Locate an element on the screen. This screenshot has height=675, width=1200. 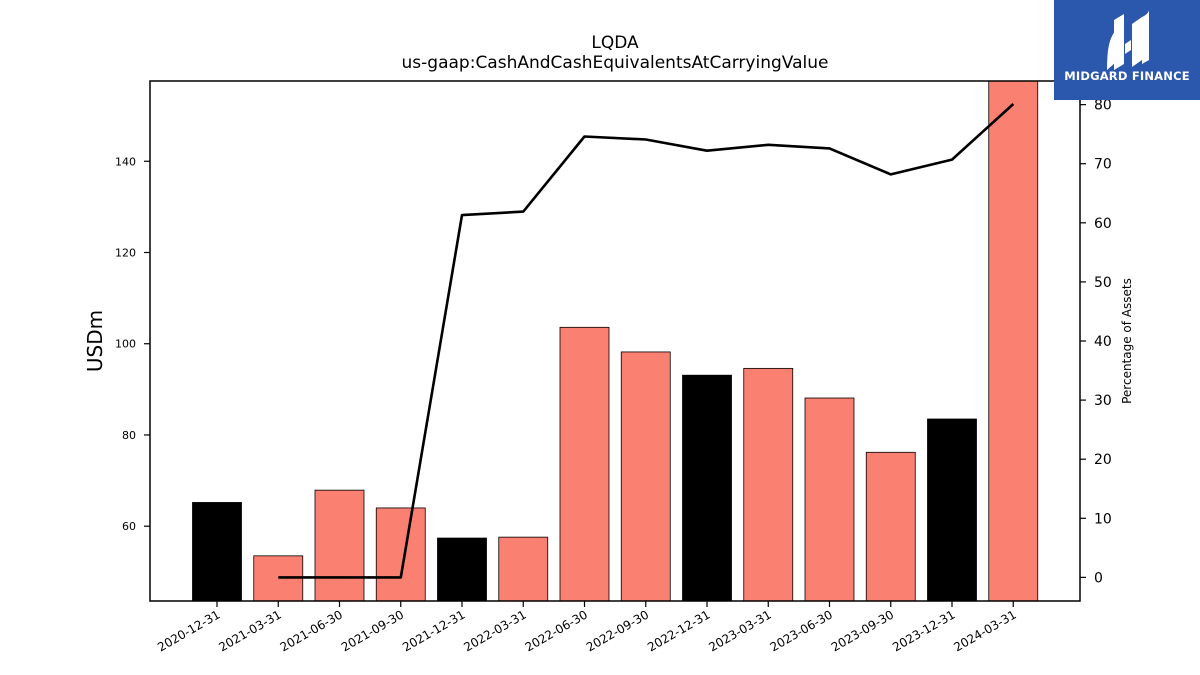
x-tick-label: 2021-09-30 is located at coordinates (372, 630).